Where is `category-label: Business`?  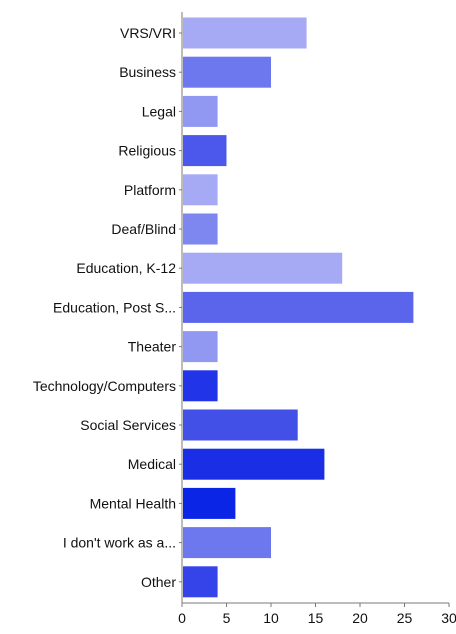
category-label: Business is located at coordinates (147, 72).